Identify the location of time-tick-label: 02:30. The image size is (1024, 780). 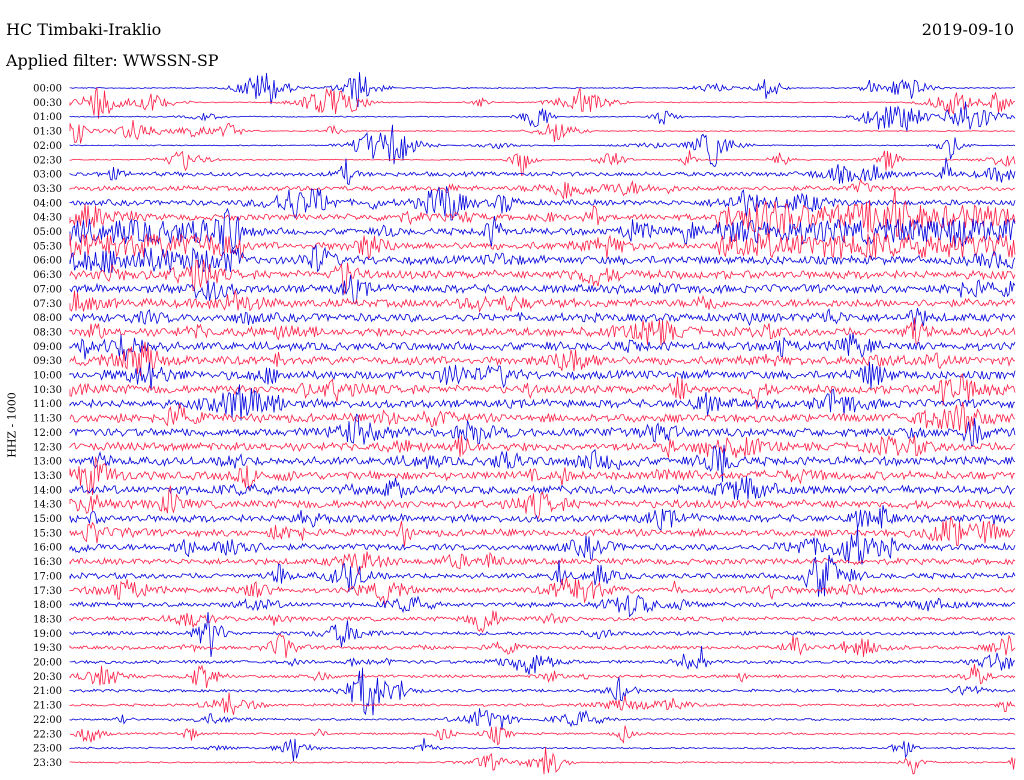
(47, 160).